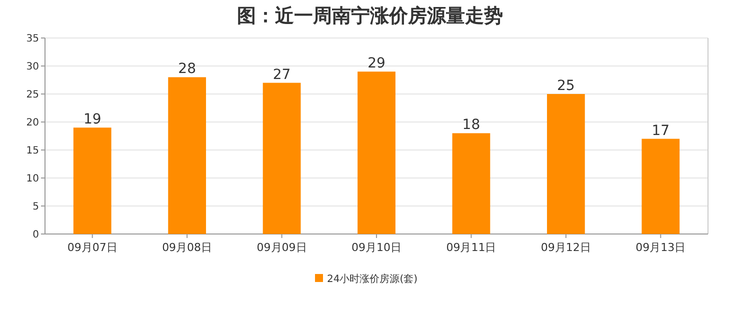 The height and width of the screenshot is (312, 740). I want to click on x-tick-label: 09月08日, so click(187, 247).